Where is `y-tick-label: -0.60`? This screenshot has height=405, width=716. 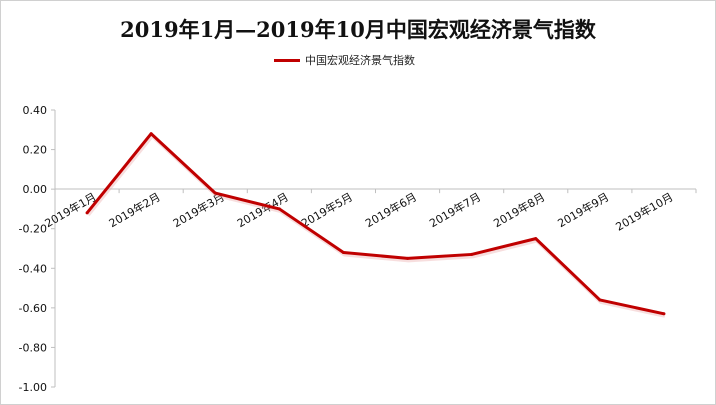
y-tick-label: -0.60 is located at coordinates (33, 308).